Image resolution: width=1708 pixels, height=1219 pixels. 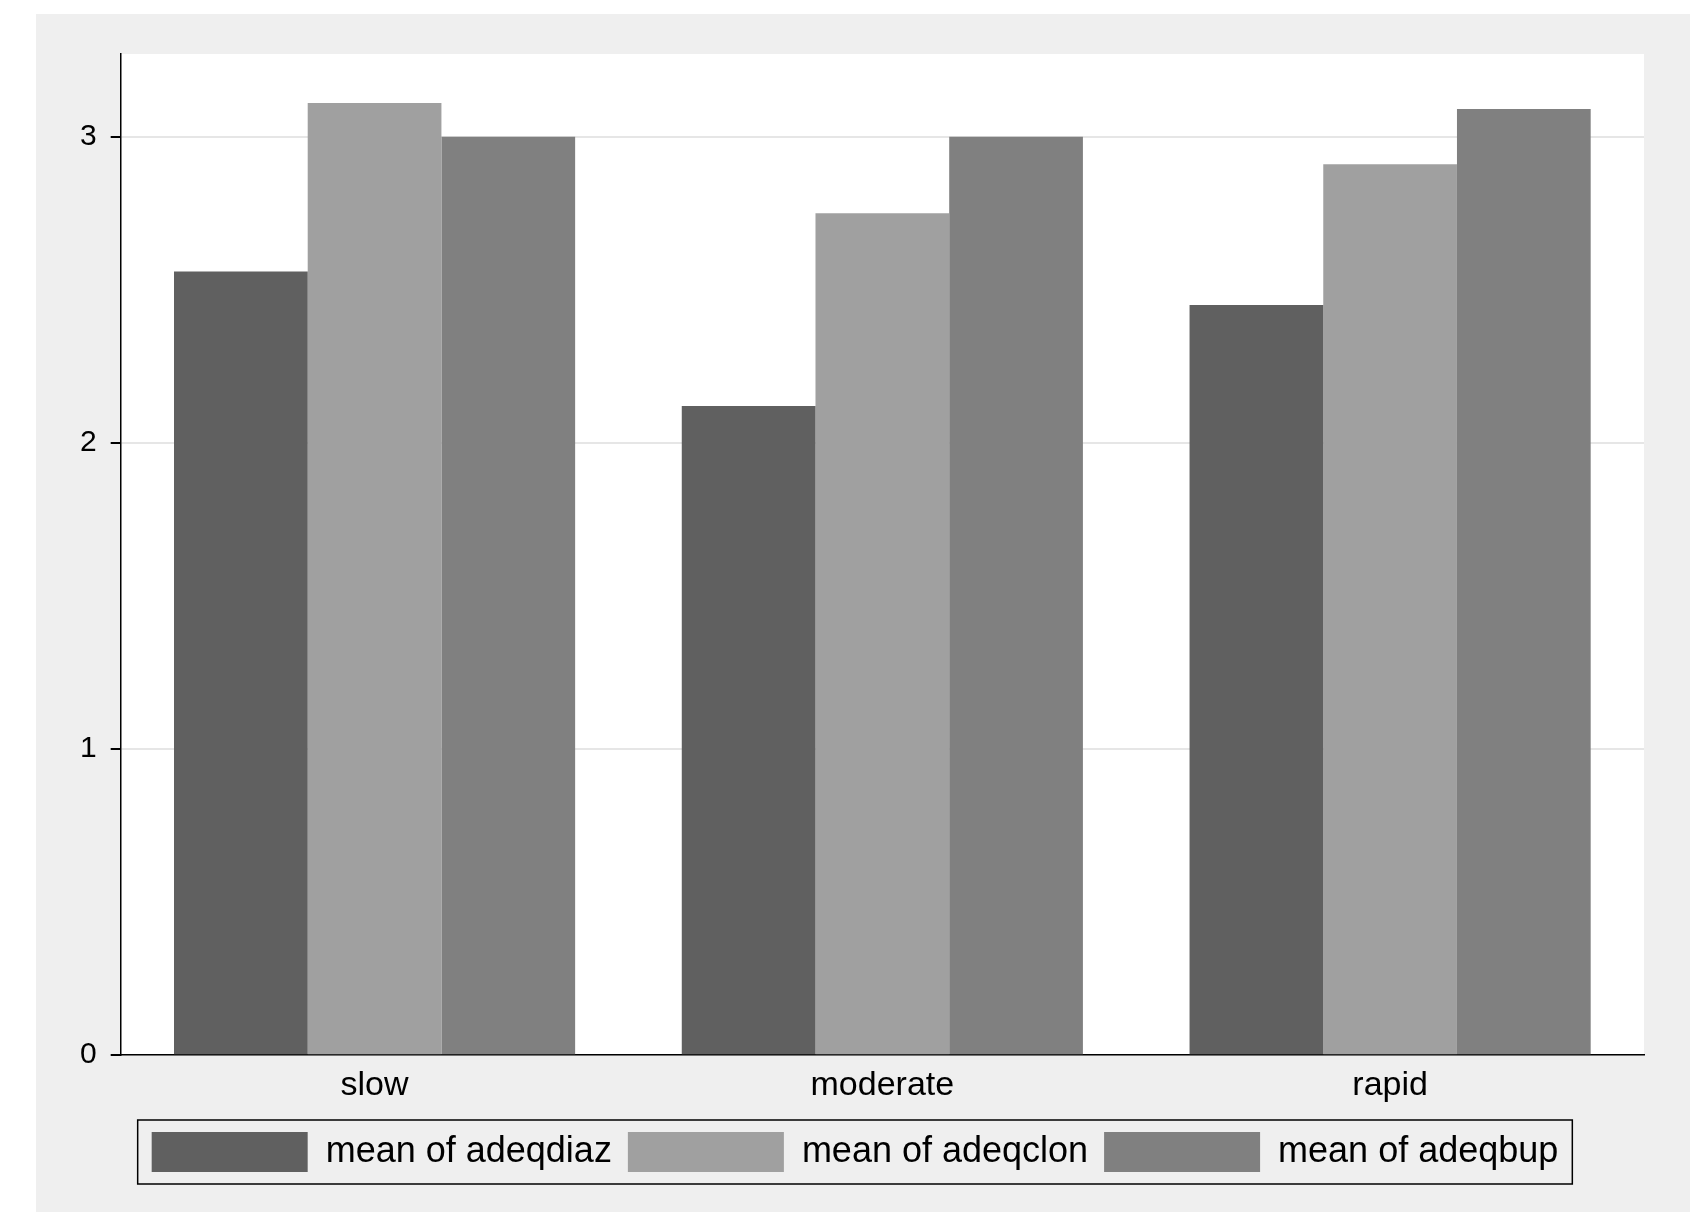 What do you see at coordinates (1390, 1082) in the screenshot?
I see `x-tick-label: rapid` at bounding box center [1390, 1082].